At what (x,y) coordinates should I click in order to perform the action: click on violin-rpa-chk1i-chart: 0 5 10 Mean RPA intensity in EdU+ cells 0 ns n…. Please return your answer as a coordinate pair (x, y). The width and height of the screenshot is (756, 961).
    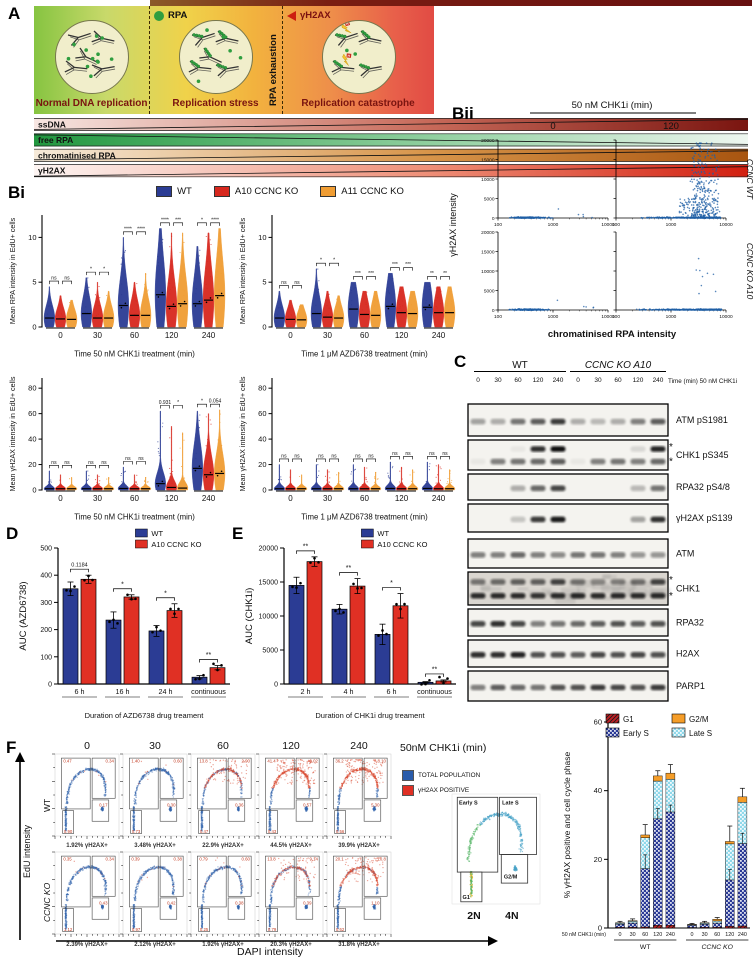
    Looking at the image, I should click on (117, 287).